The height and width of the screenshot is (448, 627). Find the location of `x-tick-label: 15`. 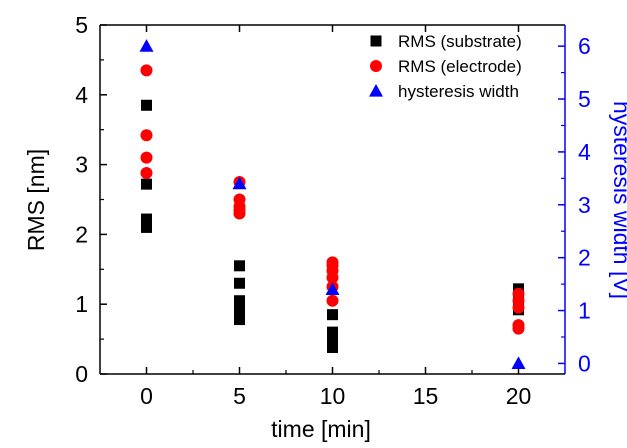

x-tick-label: 15 is located at coordinates (426, 396).